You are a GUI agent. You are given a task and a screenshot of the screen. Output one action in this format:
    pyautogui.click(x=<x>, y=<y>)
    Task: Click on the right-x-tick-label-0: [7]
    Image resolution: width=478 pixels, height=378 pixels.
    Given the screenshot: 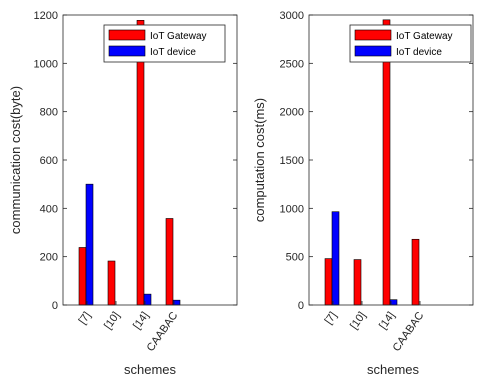 What is the action you would take?
    pyautogui.click(x=331, y=318)
    